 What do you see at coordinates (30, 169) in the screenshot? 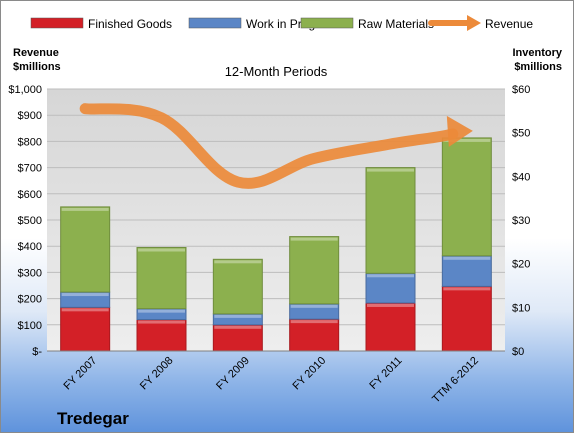
I see `left-tick-label: $700` at bounding box center [30, 169].